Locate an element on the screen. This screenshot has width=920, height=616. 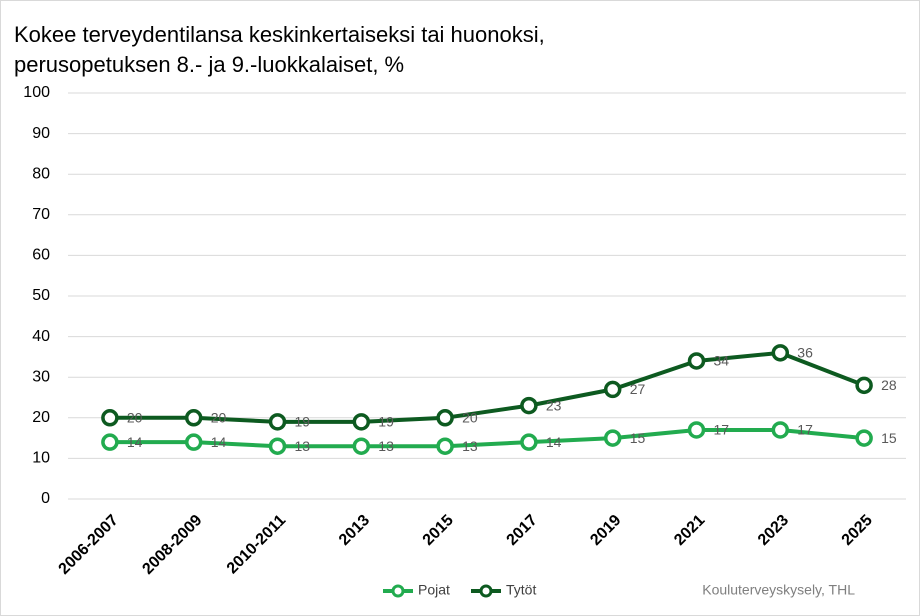
y-tick-label: 40 is located at coordinates (41, 336).